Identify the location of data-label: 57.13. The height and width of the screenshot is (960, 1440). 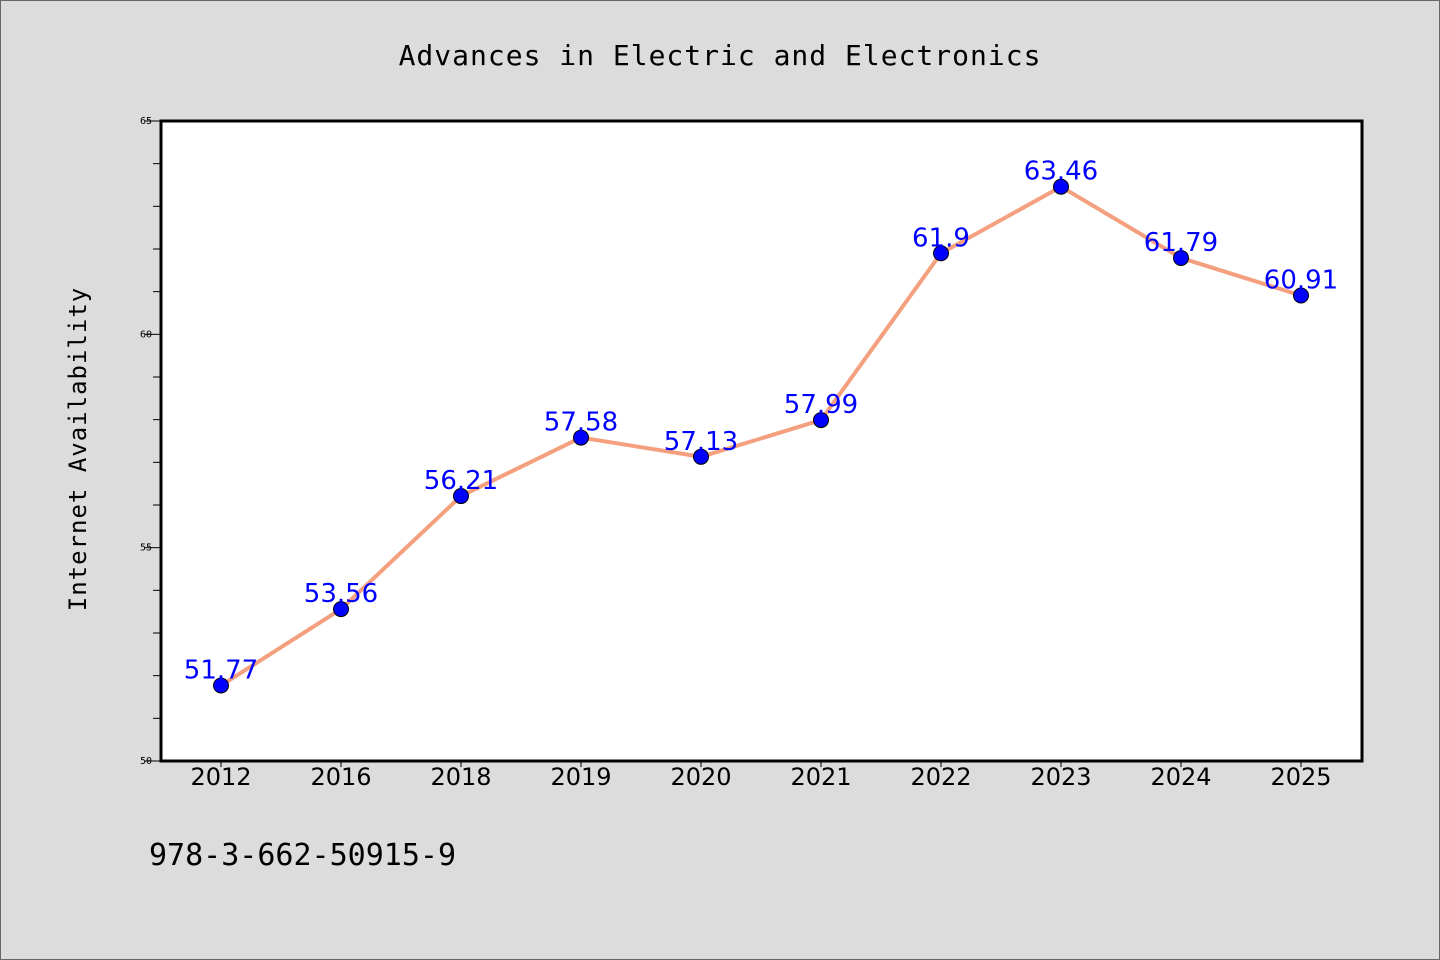
(701, 442).